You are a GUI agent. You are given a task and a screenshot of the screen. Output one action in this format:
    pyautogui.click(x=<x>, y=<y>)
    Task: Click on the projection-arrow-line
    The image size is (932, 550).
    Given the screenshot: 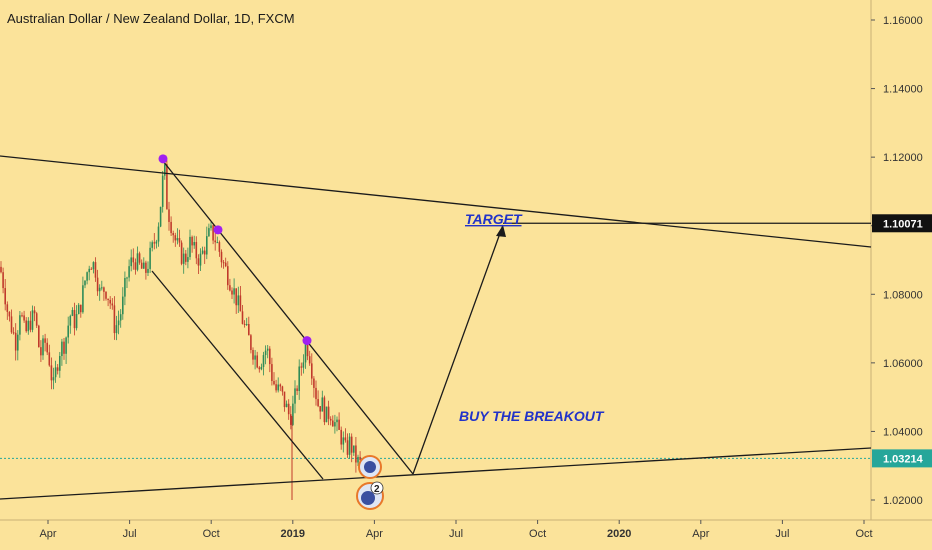 What is the action you would take?
    pyautogui.click(x=458, y=349)
    